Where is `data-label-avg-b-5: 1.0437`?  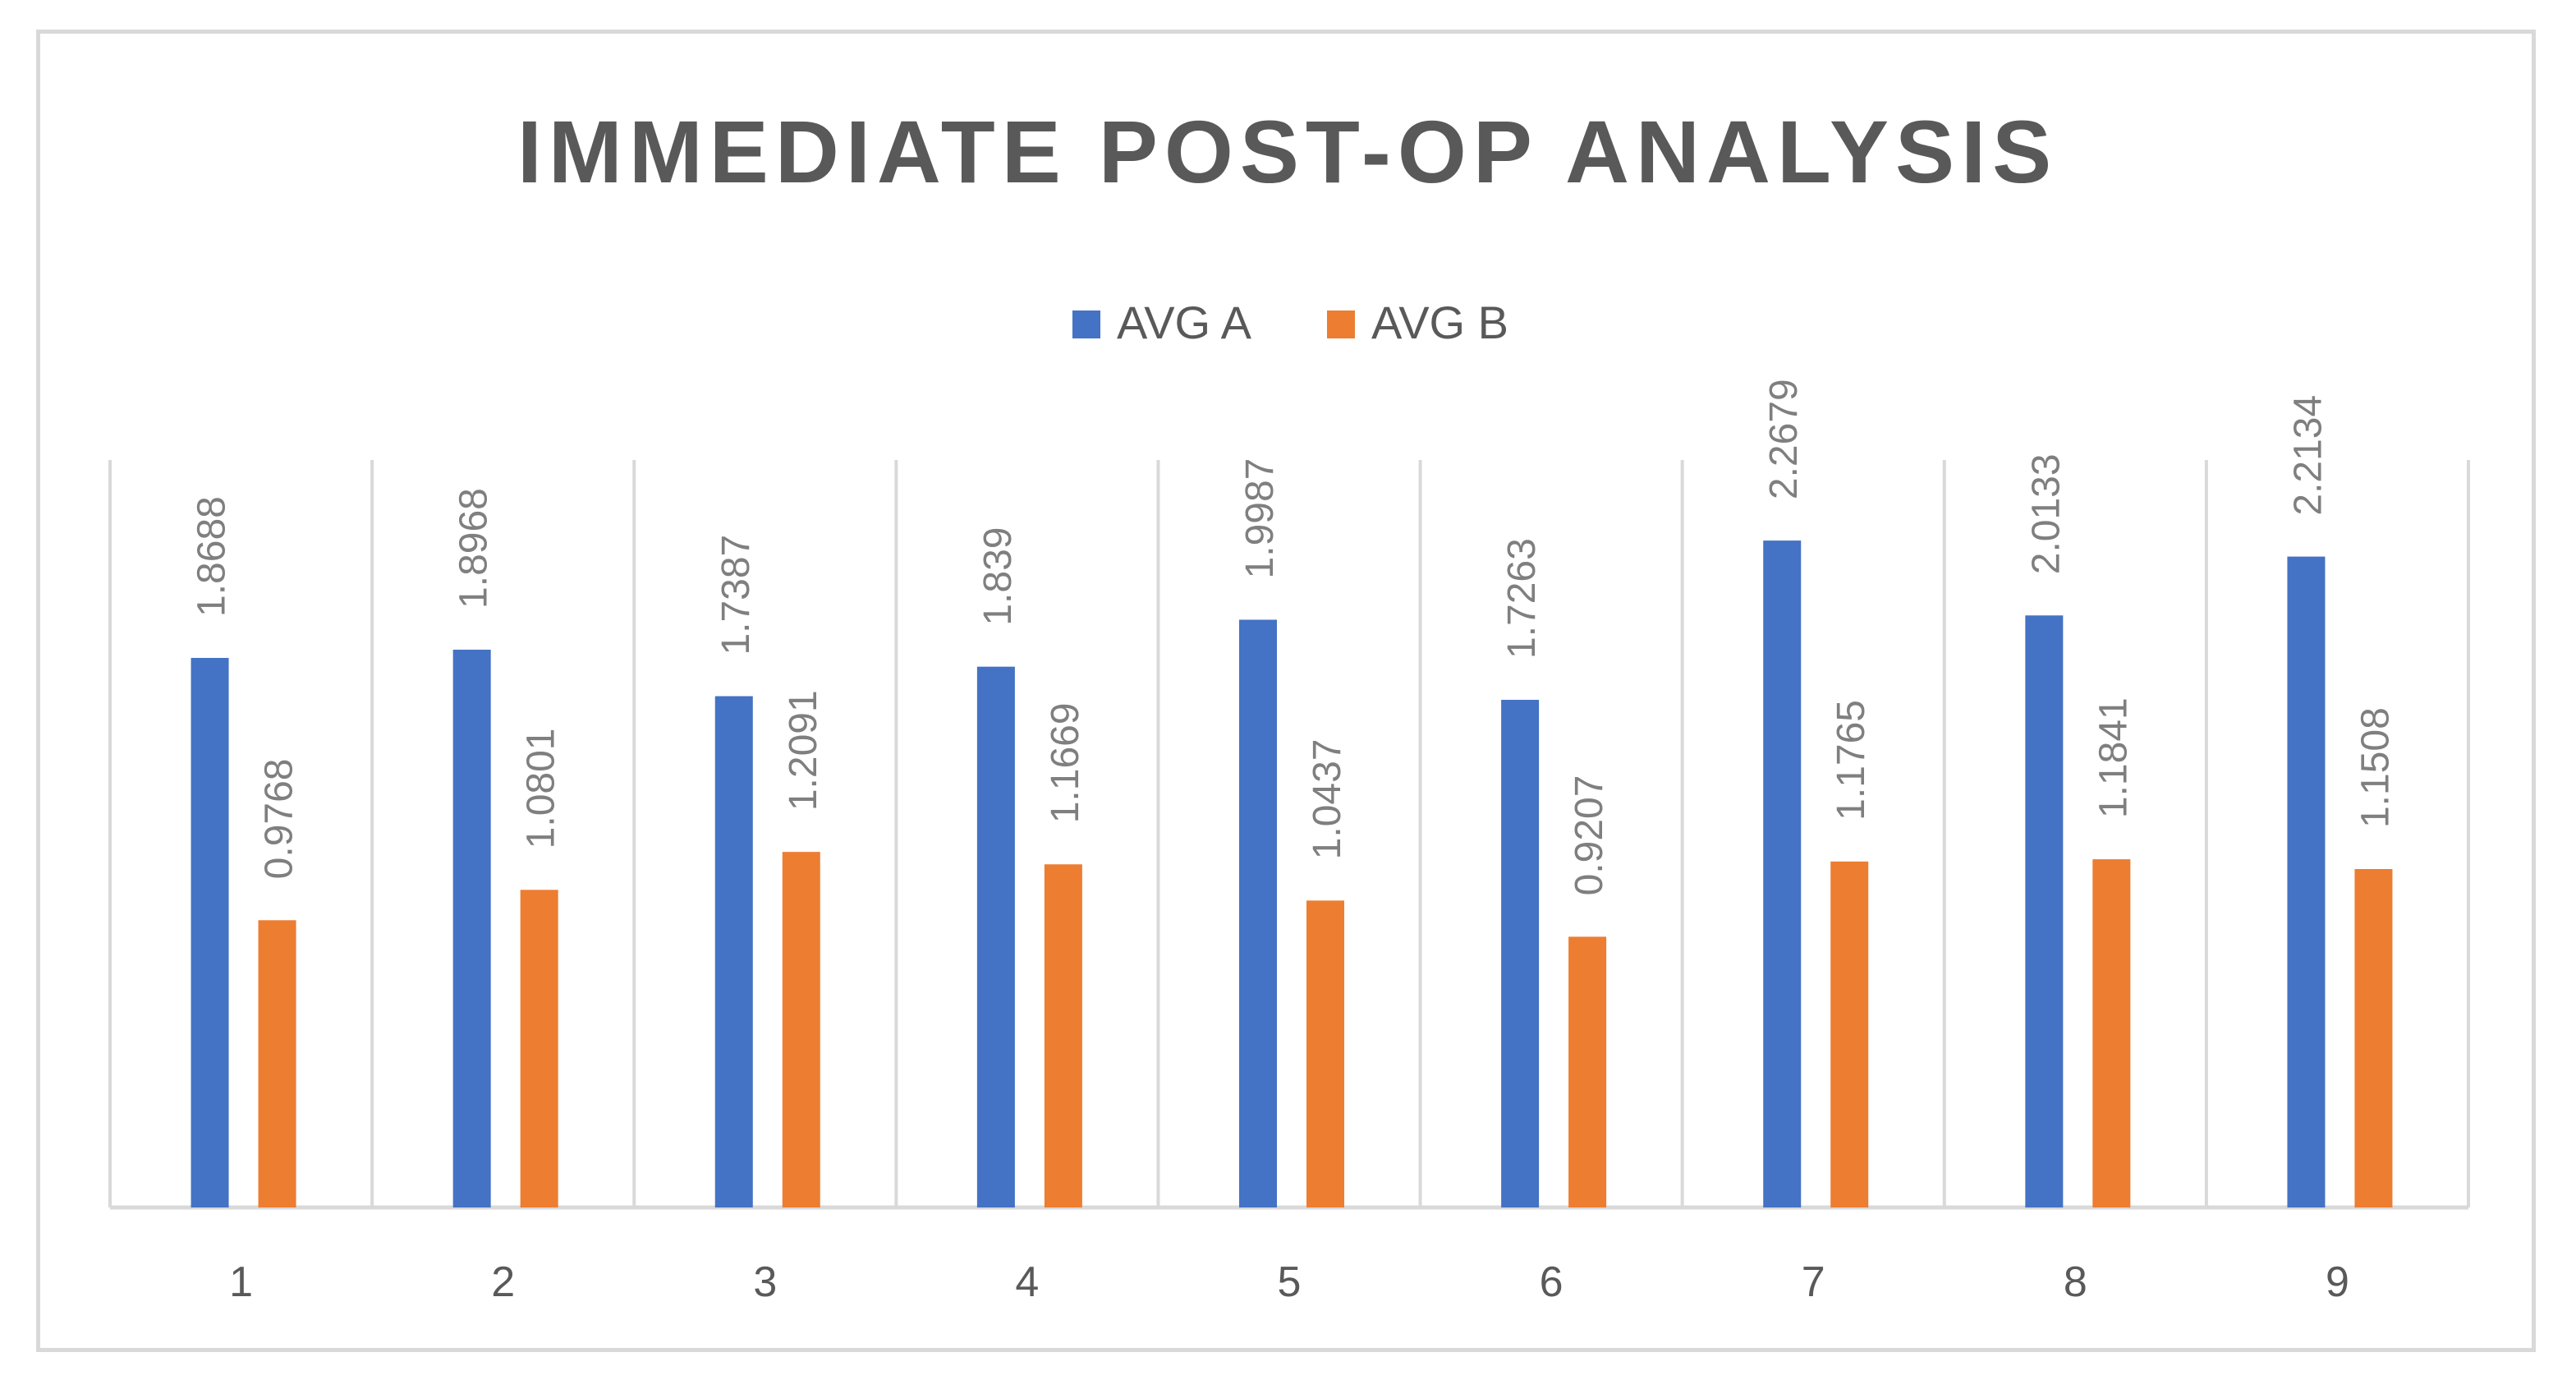 data-label-avg-b-5: 1.0437 is located at coordinates (1327, 800).